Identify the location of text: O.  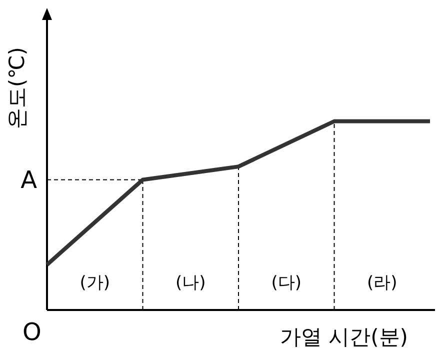
(32, 332).